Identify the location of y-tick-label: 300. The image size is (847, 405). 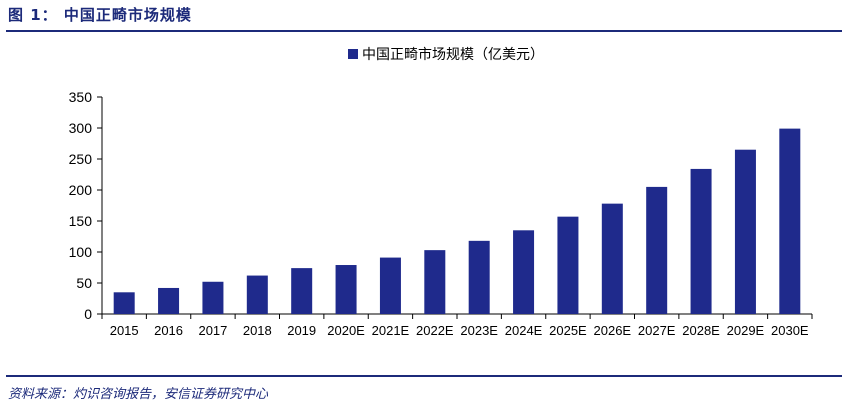
(81, 128).